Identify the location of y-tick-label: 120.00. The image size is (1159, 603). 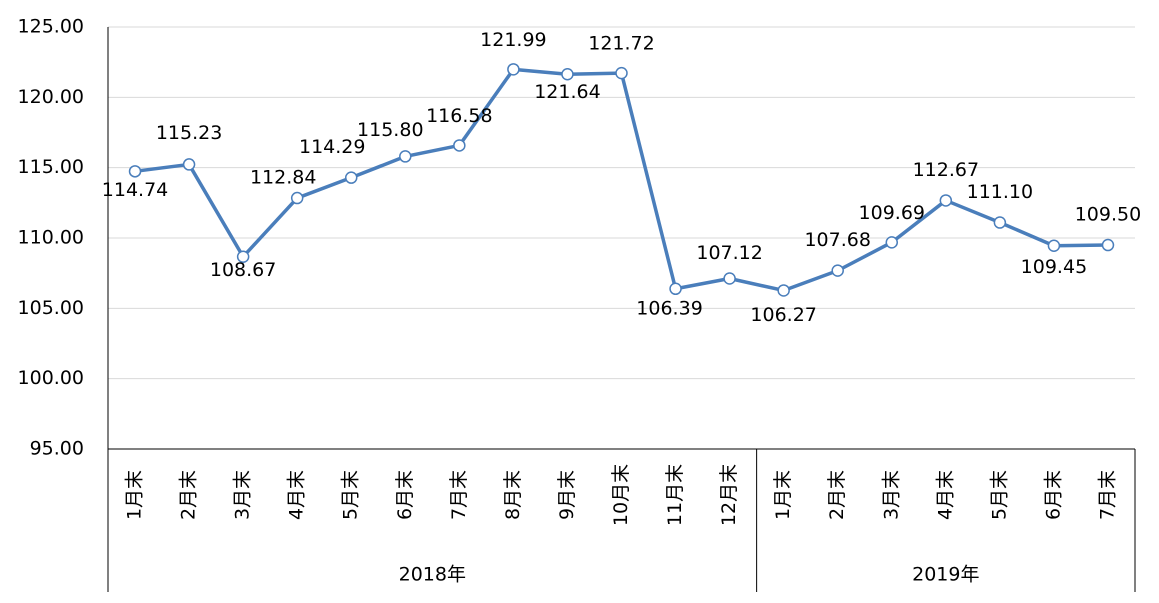
(51, 97).